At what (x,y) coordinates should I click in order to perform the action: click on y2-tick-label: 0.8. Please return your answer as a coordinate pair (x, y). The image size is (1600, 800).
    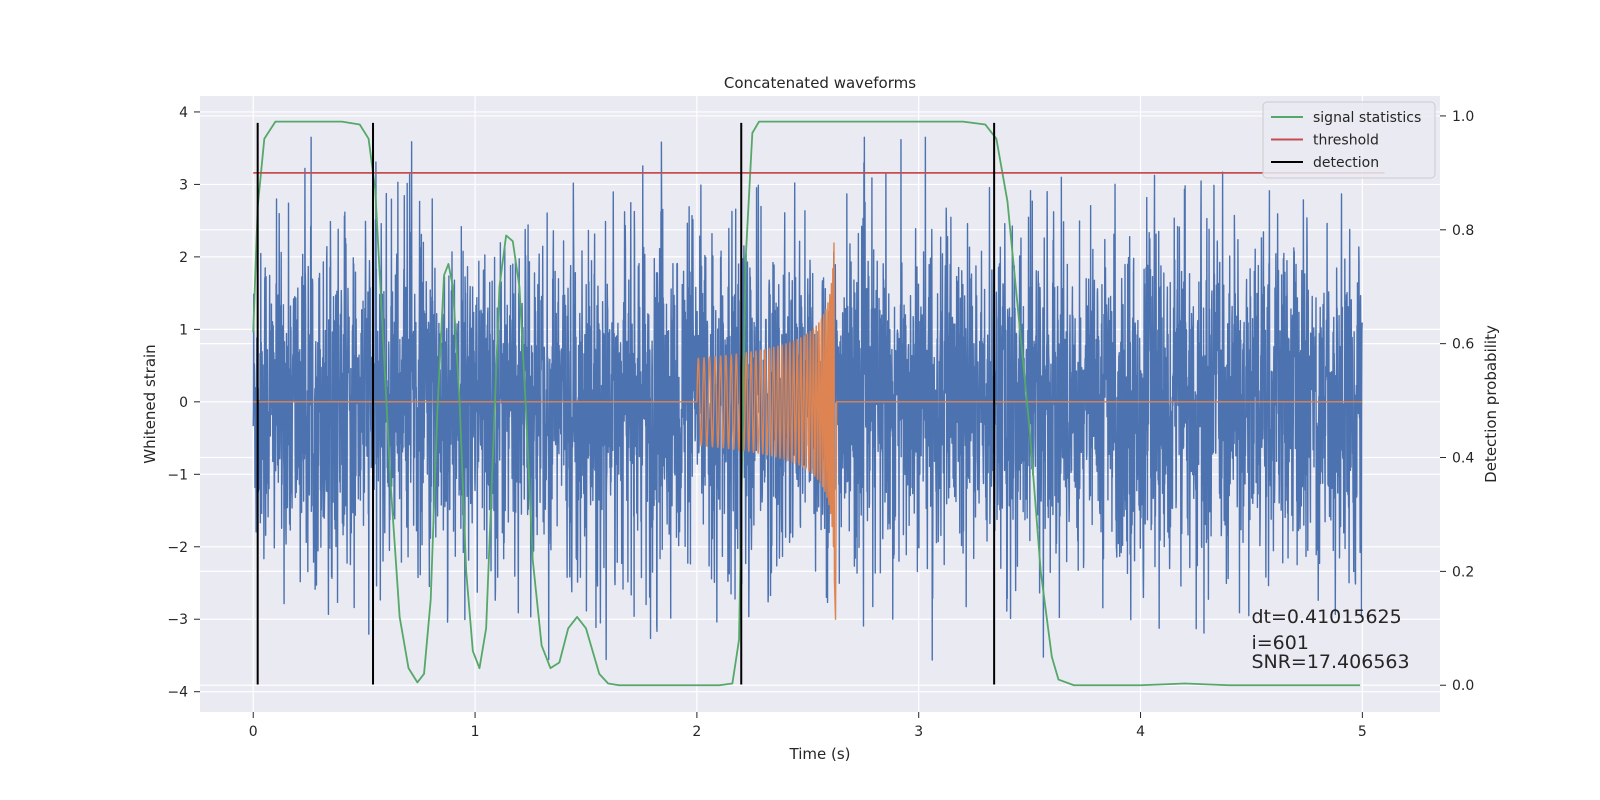
    Looking at the image, I should click on (1463, 231).